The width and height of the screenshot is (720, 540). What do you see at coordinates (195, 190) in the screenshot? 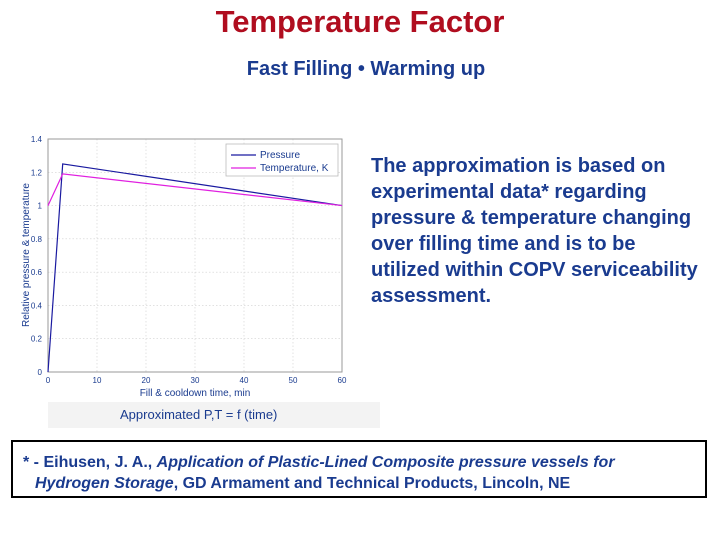
I see `temperature-line` at bounding box center [195, 190].